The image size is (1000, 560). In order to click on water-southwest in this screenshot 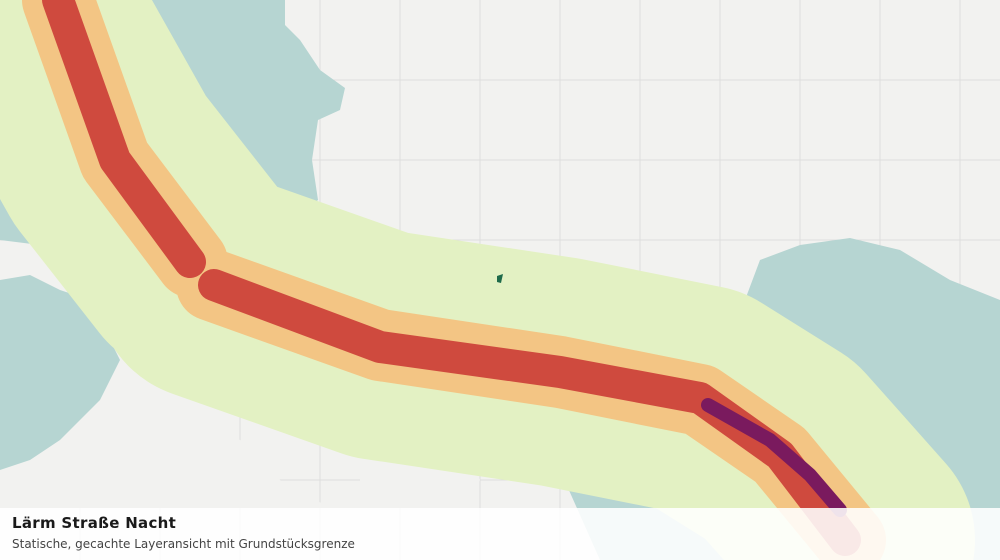, I will do `click(60, 372)`.